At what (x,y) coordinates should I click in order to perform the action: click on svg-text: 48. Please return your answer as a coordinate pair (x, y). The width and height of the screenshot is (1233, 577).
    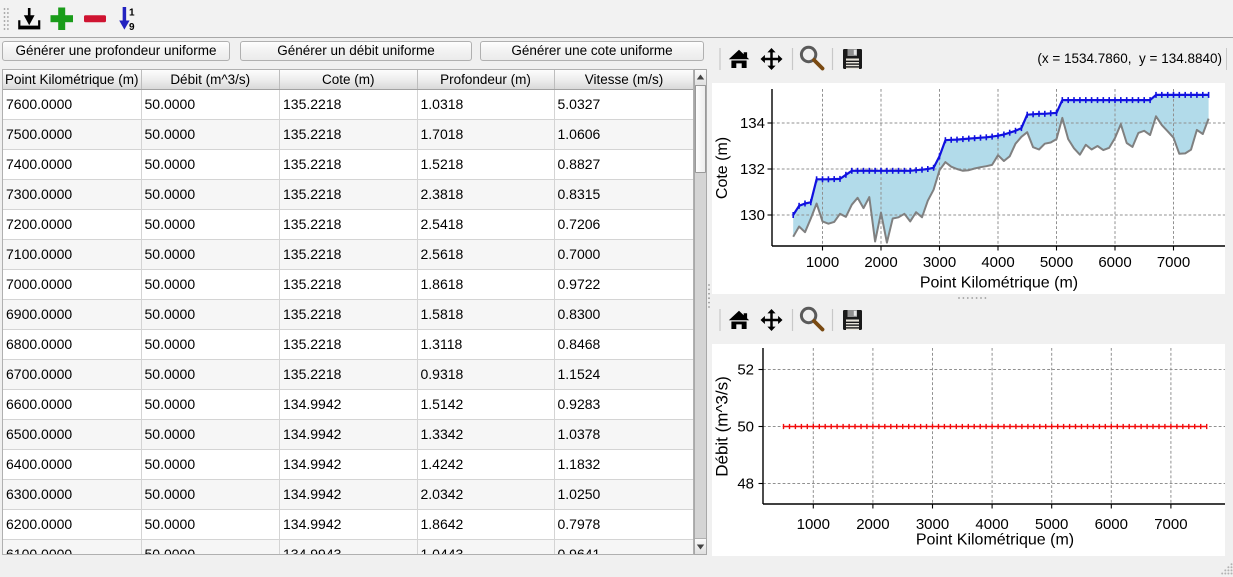
    Looking at the image, I should click on (745, 484).